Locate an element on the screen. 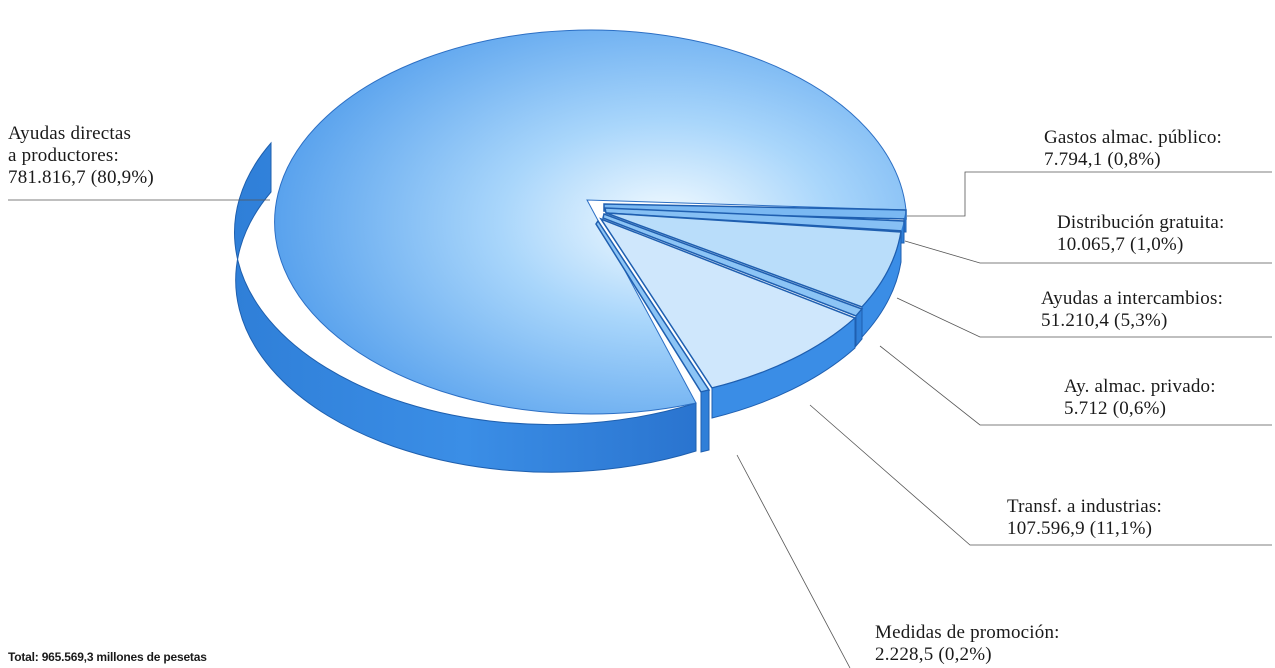  label-line: Ayudas directas is located at coordinates (70, 133).